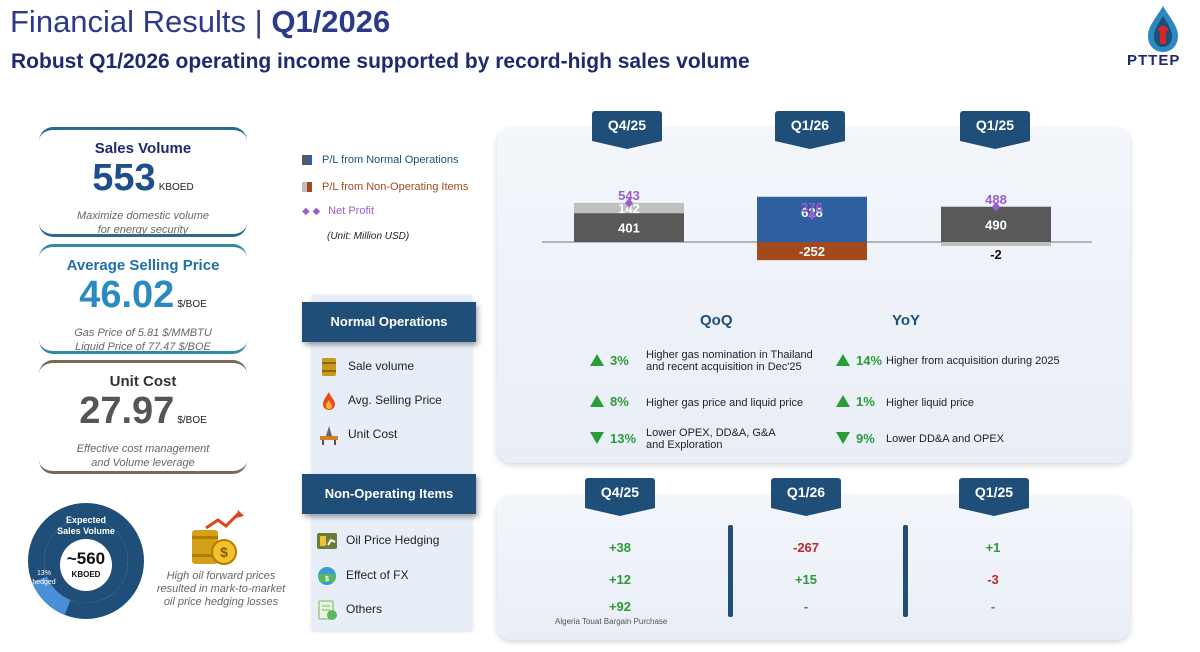 The height and width of the screenshot is (652, 1200). What do you see at coordinates (385, 187) in the screenshot?
I see `legend-nonop: P/L from Non-Operating Items` at bounding box center [385, 187].